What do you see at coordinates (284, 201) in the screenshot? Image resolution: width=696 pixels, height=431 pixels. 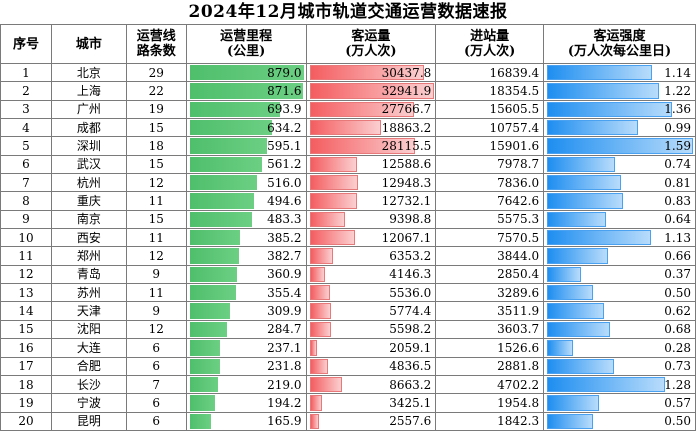 I see `mileage-value: 494.6` at bounding box center [284, 201].